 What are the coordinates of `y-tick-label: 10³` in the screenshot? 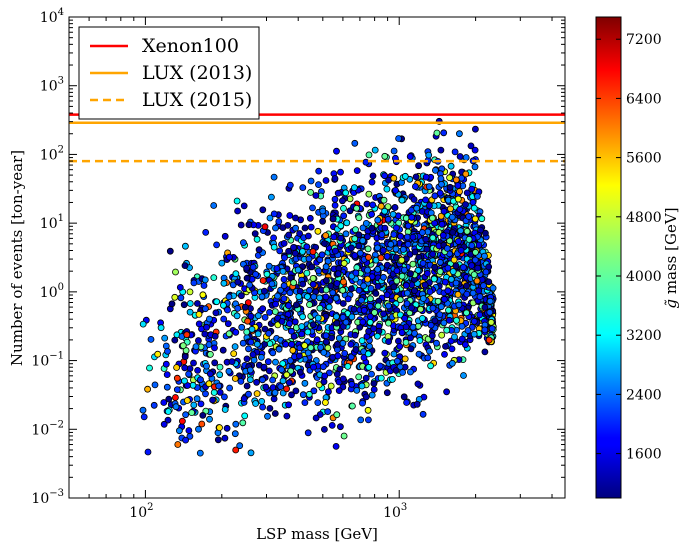 It's located at (52, 85).